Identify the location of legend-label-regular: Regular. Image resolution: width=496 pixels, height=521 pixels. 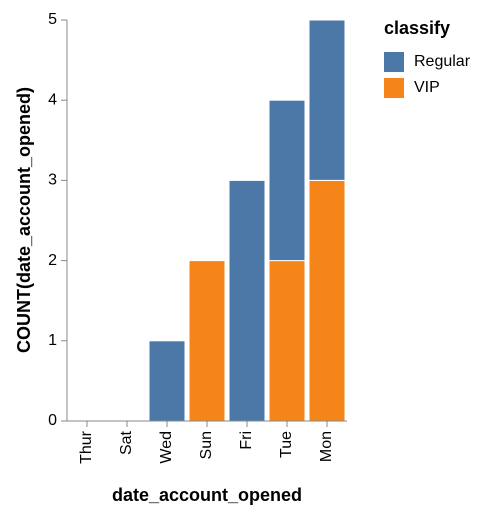
(442, 61).